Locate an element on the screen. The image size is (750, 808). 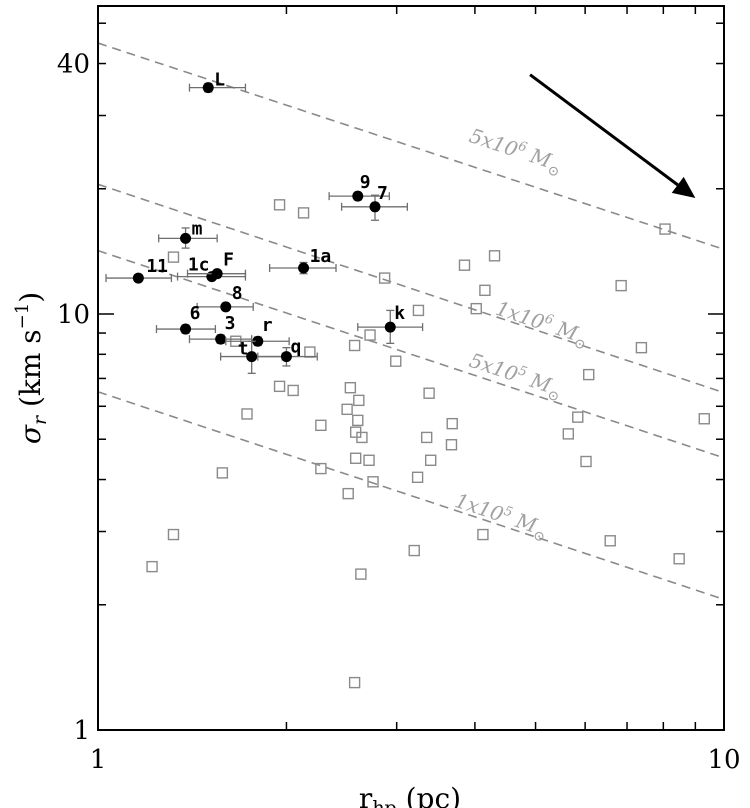
point-label: 11 is located at coordinates (157, 266).